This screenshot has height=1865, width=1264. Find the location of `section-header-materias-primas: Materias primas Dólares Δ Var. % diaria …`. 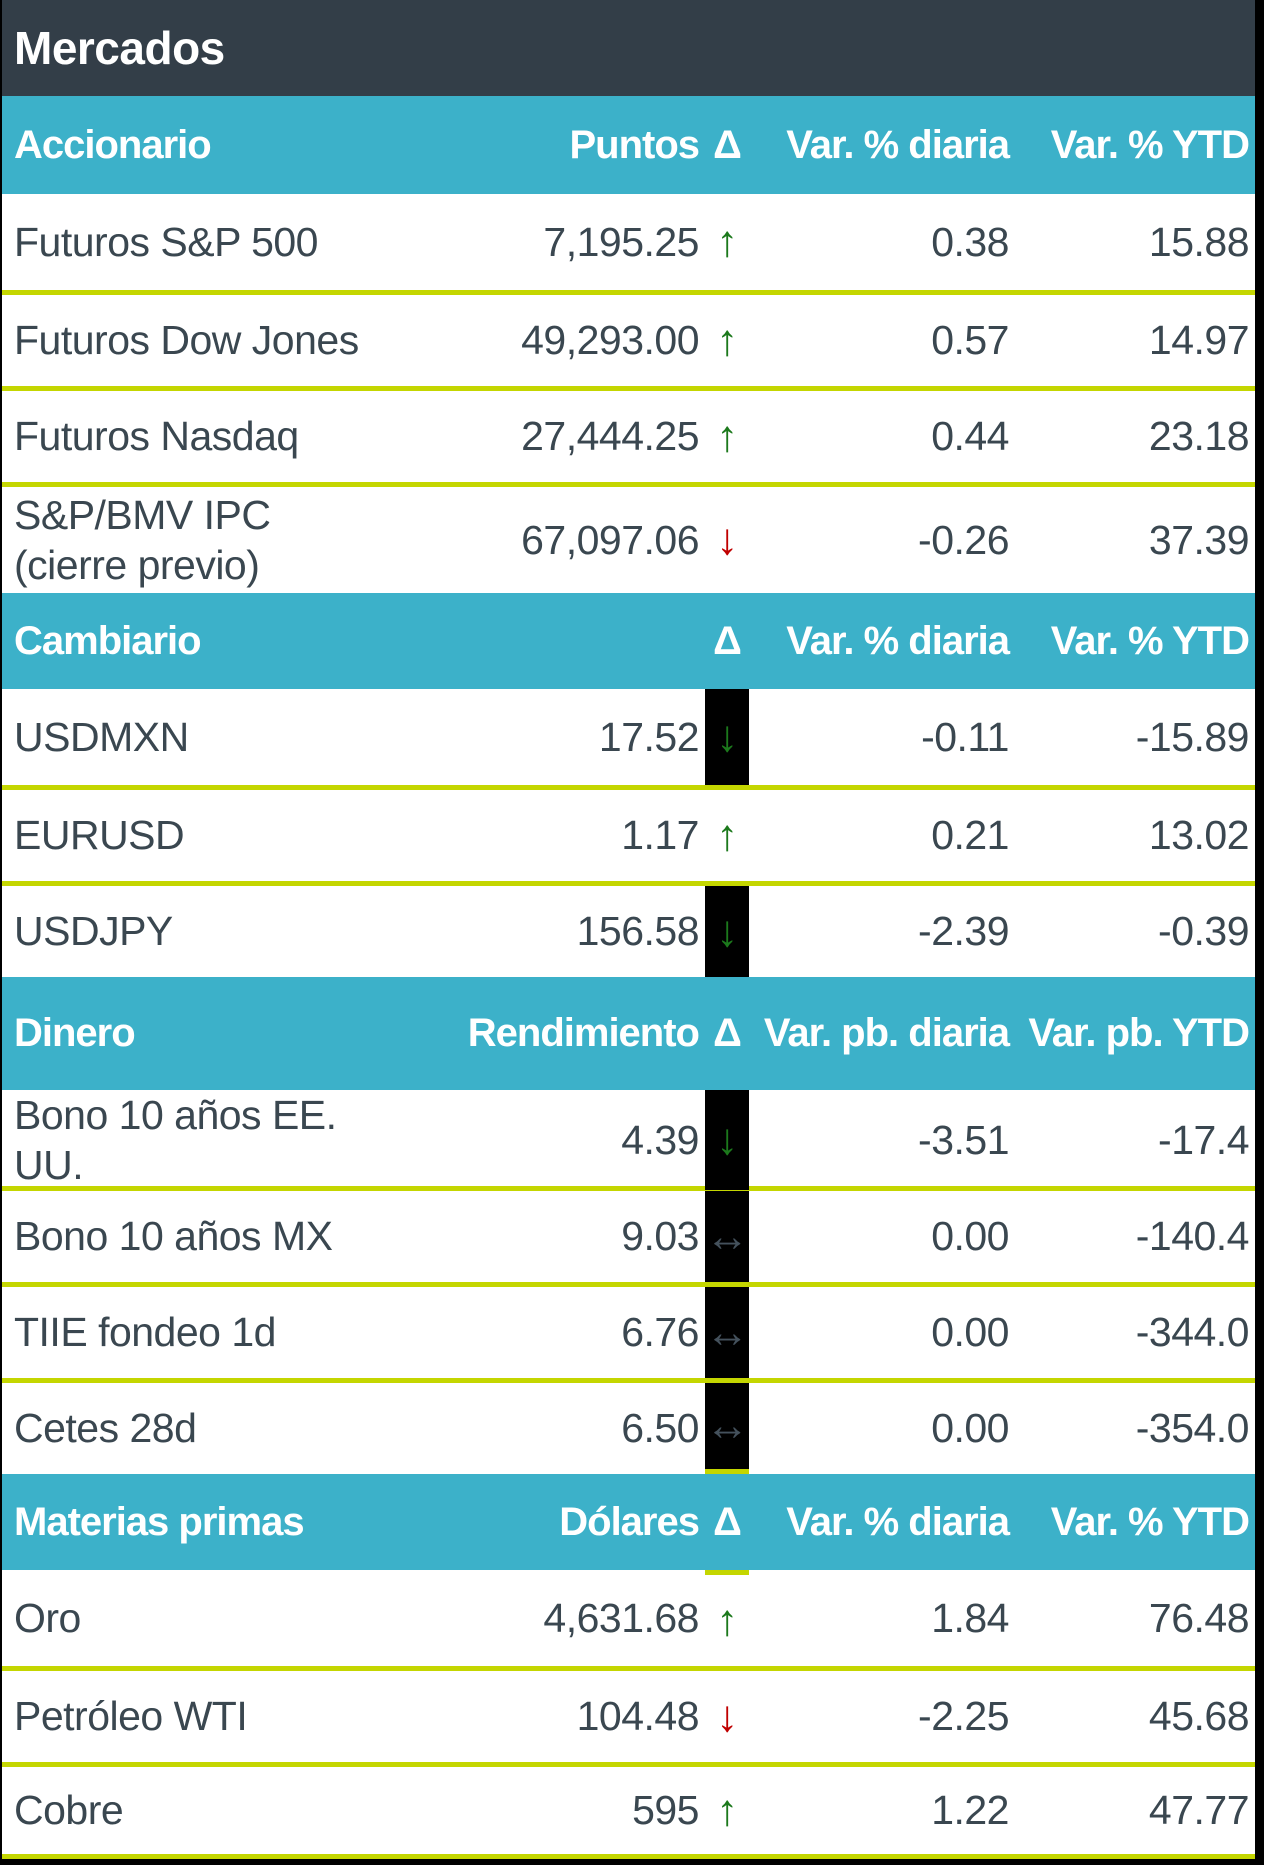

section-header-materias-primas: Materias primas Dólares Δ Var. % diaria … is located at coordinates (628, 1522).